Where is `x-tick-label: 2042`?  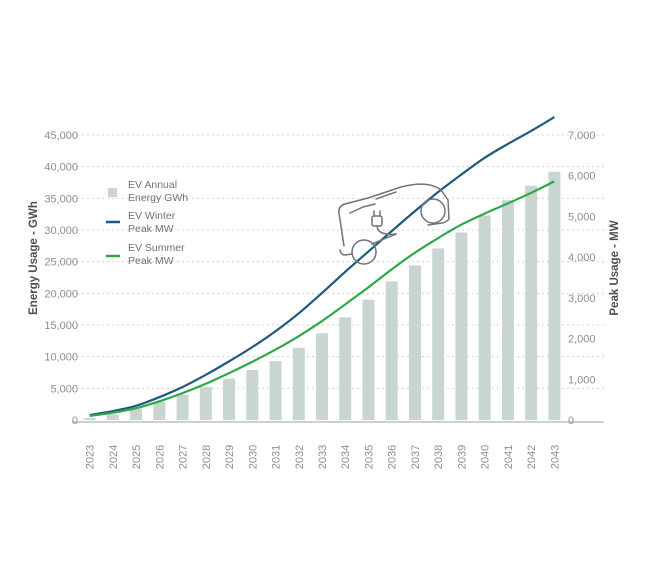
x-tick-label: 2042 is located at coordinates (532, 457).